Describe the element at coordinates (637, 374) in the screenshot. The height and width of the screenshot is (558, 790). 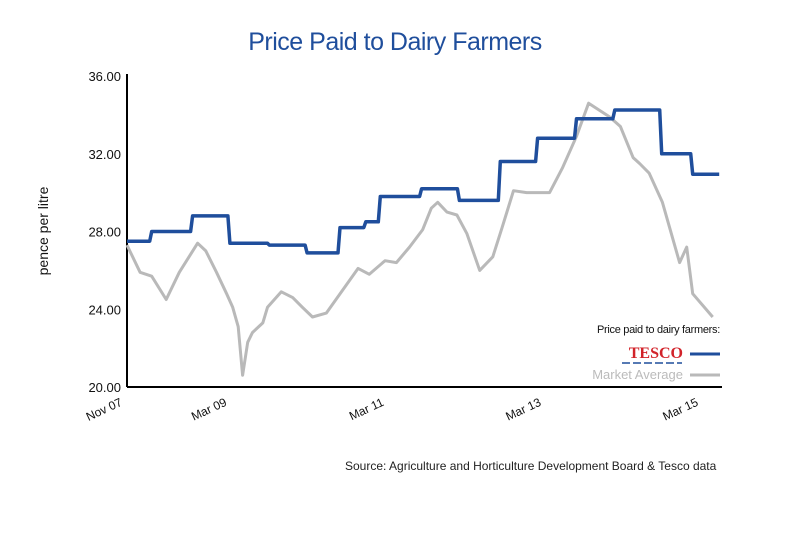
I see `legend-label-market-average: Market Average` at that location.